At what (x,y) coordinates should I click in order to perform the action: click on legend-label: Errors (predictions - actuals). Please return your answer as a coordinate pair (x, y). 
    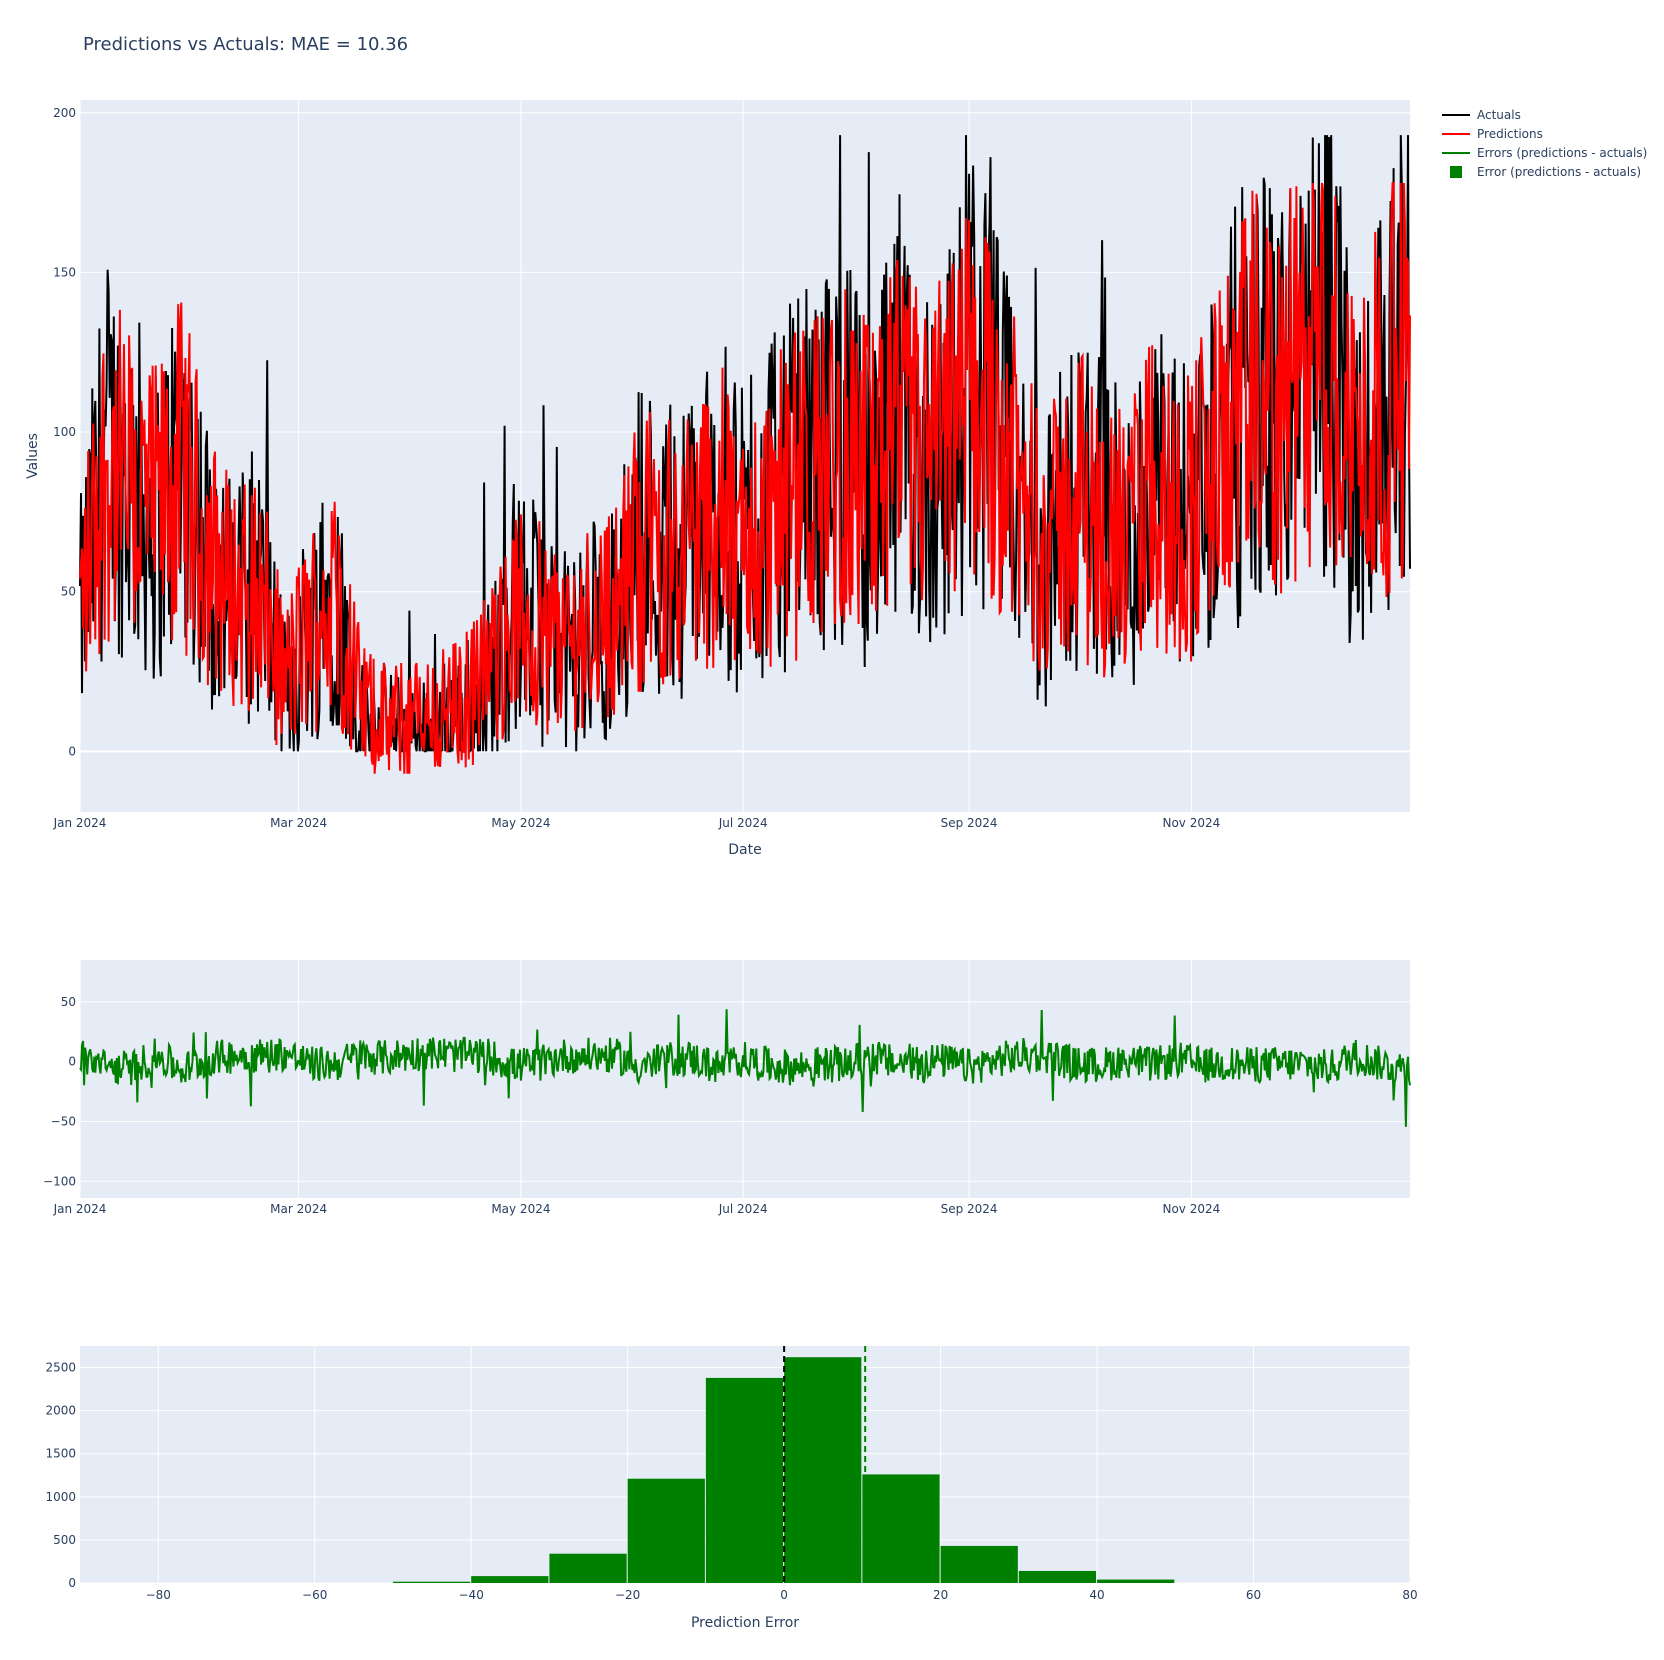
    Looking at the image, I should click on (1562, 153).